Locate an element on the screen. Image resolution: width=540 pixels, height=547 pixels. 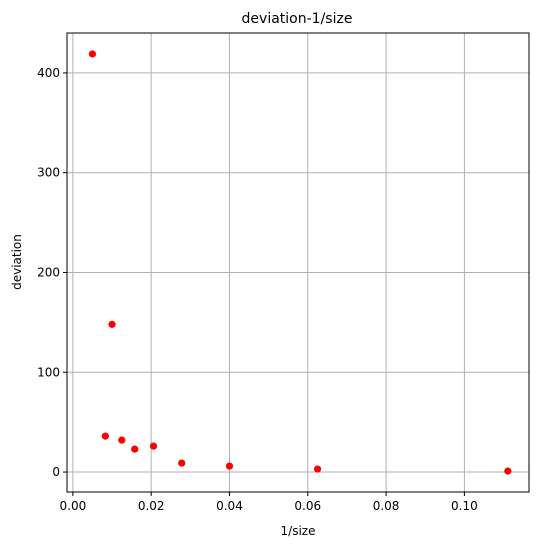
x-tick-label: 0.04 is located at coordinates (229, 506).